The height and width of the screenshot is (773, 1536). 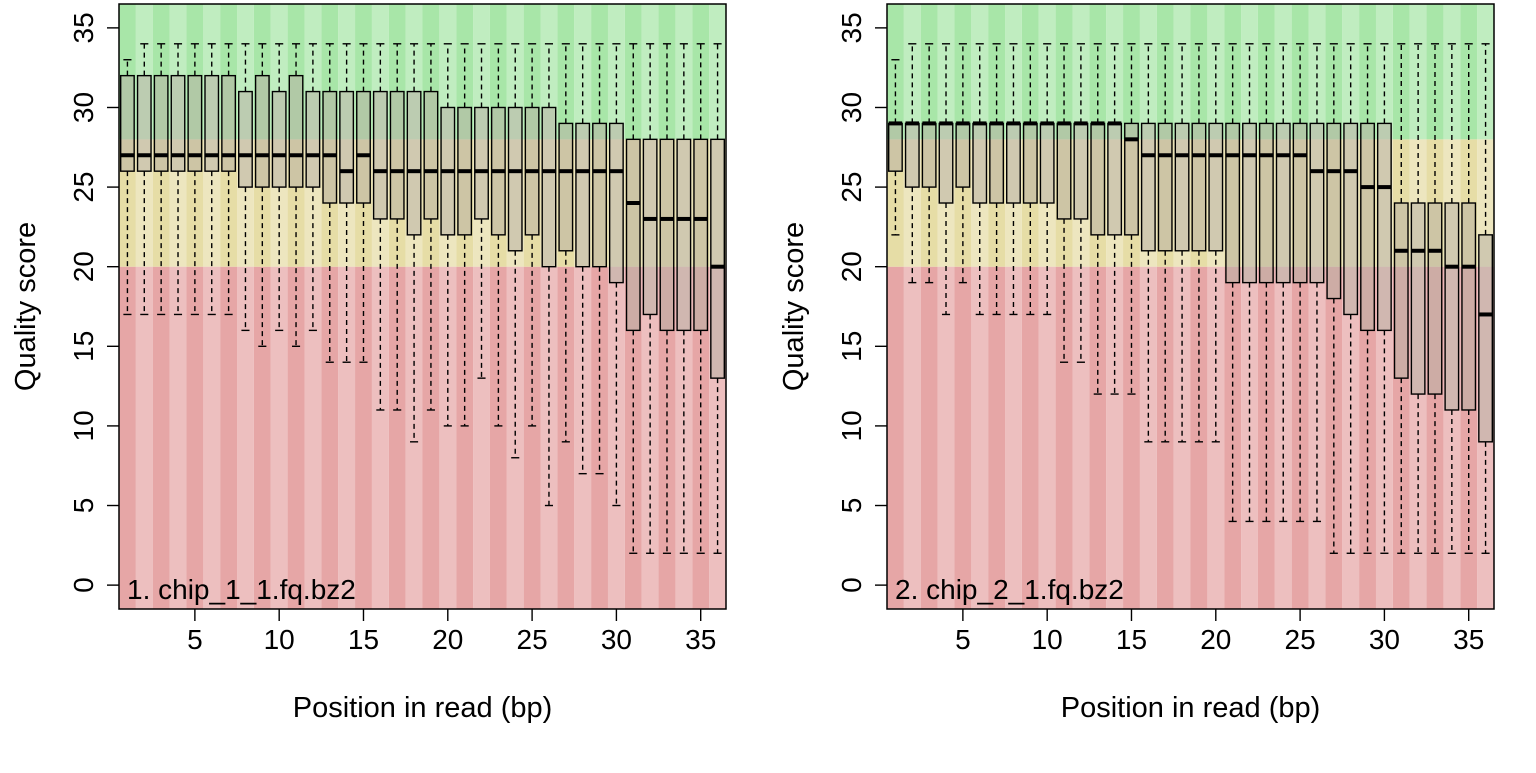 What do you see at coordinates (1300, 639) in the screenshot?
I see `x-tick-label: 25` at bounding box center [1300, 639].